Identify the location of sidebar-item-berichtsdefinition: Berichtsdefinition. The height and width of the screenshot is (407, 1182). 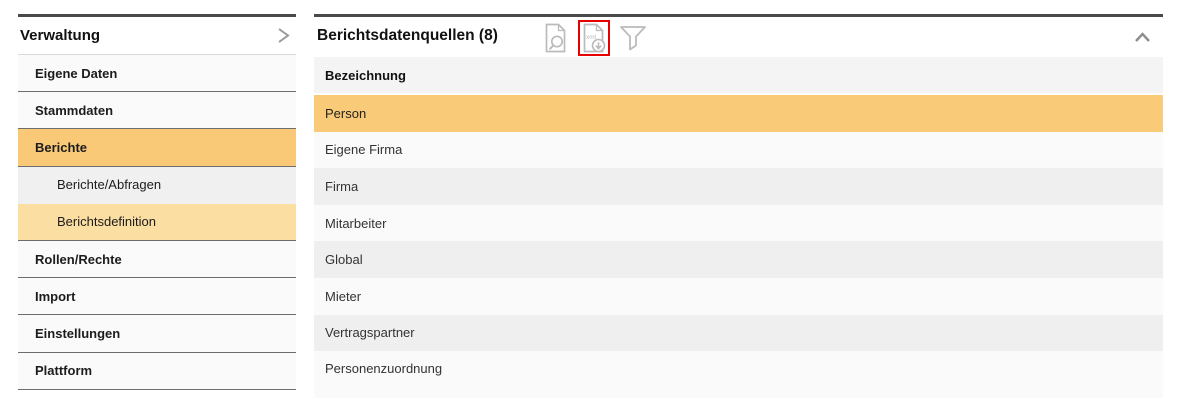
(157, 222).